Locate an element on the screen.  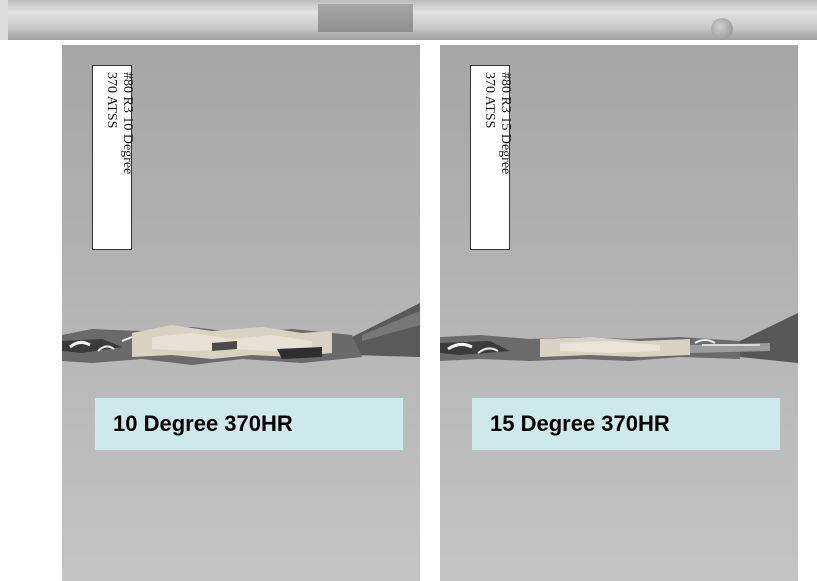
specimen-label-text-left: #80 R3 10 Degree 370 ATSS is located at coordinates (119, 123).